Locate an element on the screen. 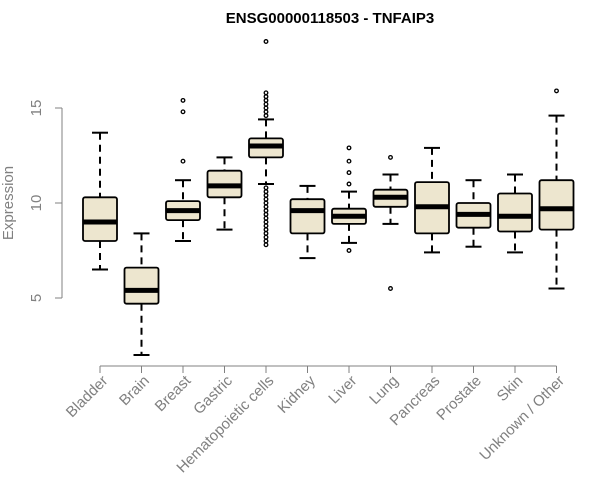 This screenshot has height=500, width=600. box-gastric is located at coordinates (224, 193).